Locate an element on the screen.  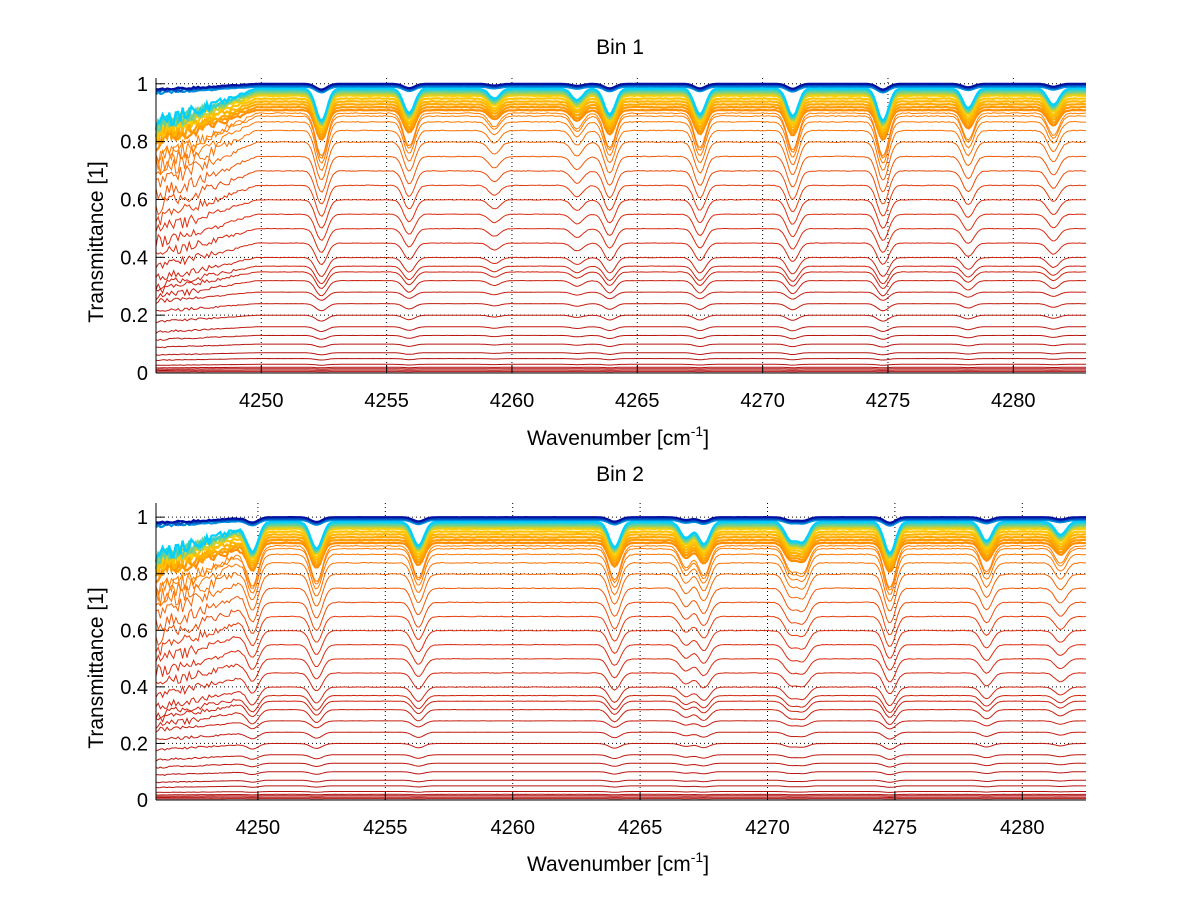
y-tick-label: 0 is located at coordinates (142, 374).